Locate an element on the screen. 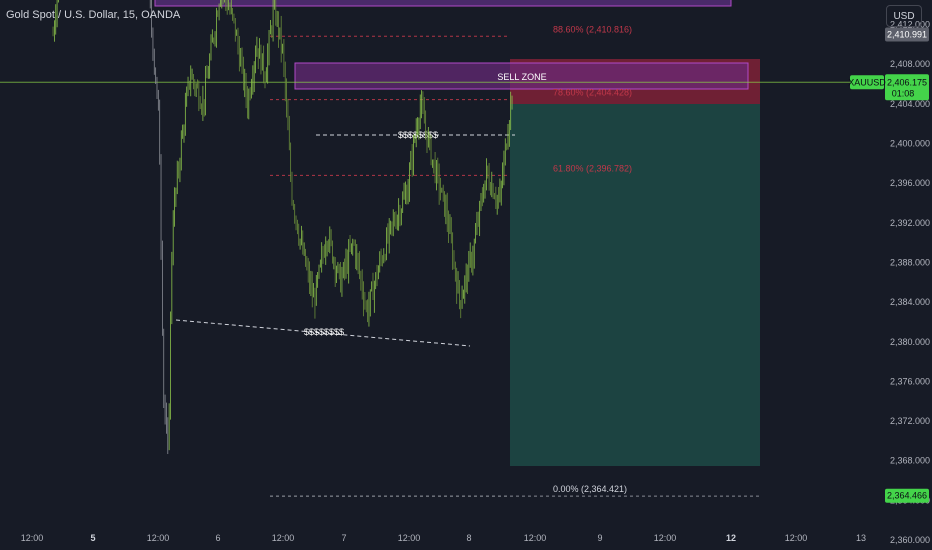 This screenshot has width=932, height=550. fib-label-4: 0.00% (2,364.421) is located at coordinates (590, 489).